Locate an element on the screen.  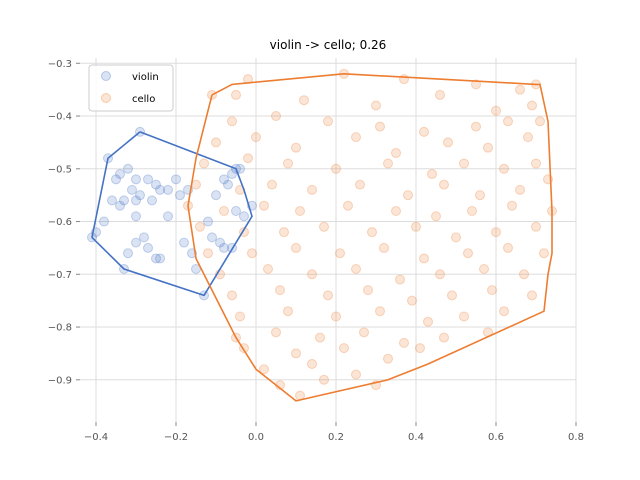
violin-hull is located at coordinates (172, 214).